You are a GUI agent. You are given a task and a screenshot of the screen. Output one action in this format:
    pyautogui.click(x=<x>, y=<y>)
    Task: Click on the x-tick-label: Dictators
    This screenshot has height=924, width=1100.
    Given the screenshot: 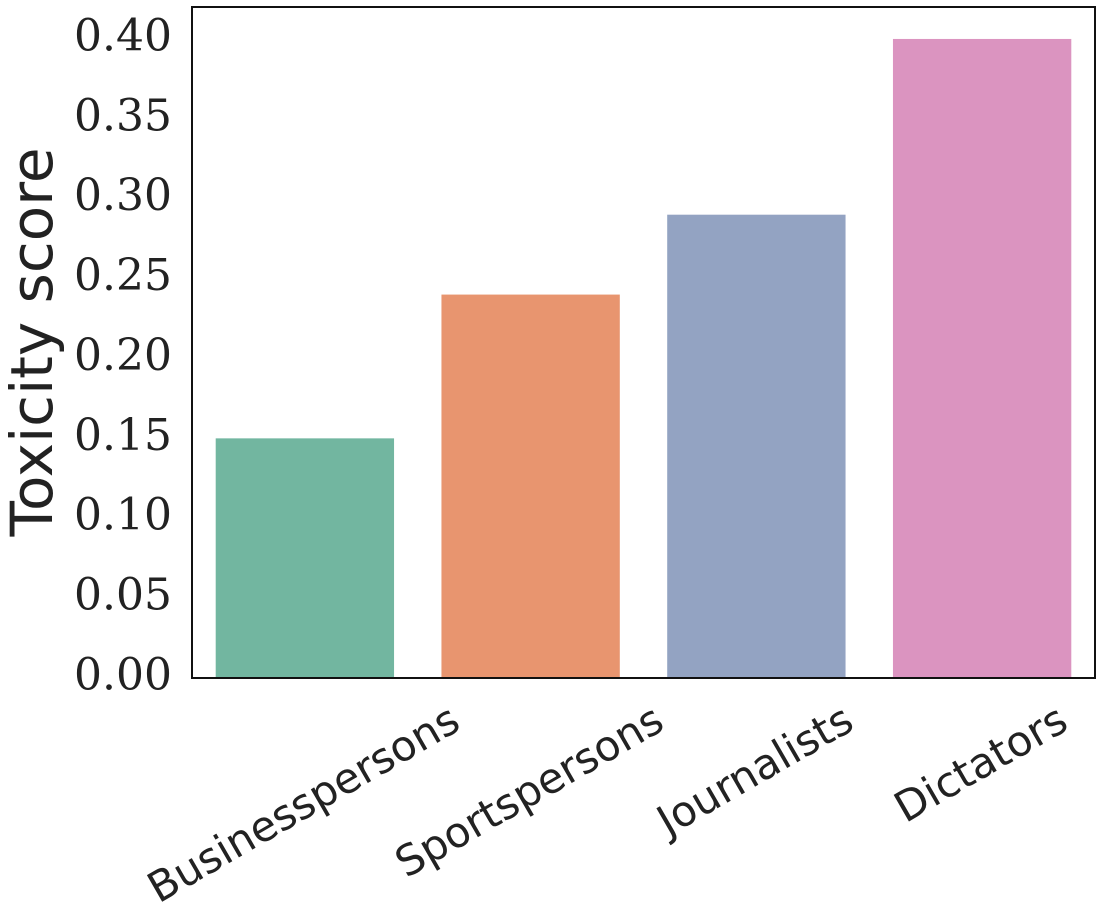 What is the action you would take?
    pyautogui.click(x=981, y=763)
    